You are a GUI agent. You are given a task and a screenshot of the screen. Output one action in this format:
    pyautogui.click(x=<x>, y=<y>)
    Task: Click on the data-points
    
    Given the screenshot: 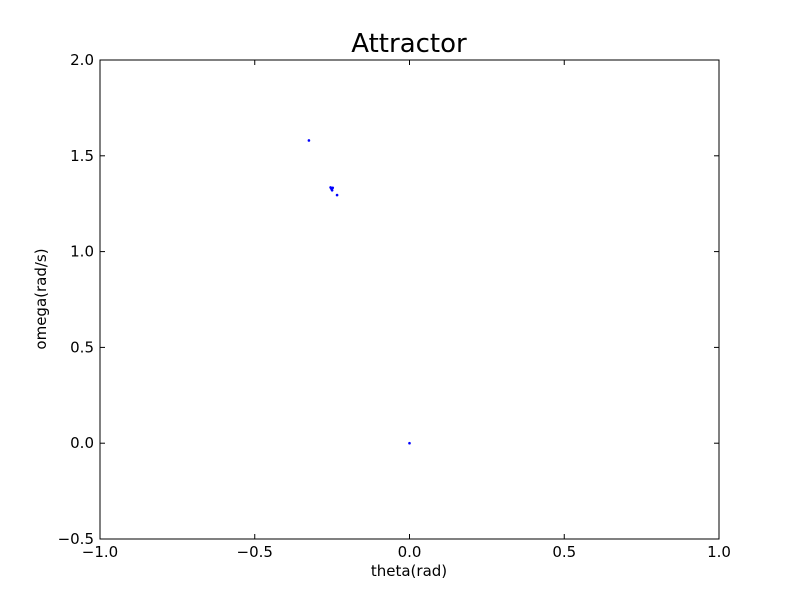 What is the action you would take?
    pyautogui.click(x=359, y=292)
    